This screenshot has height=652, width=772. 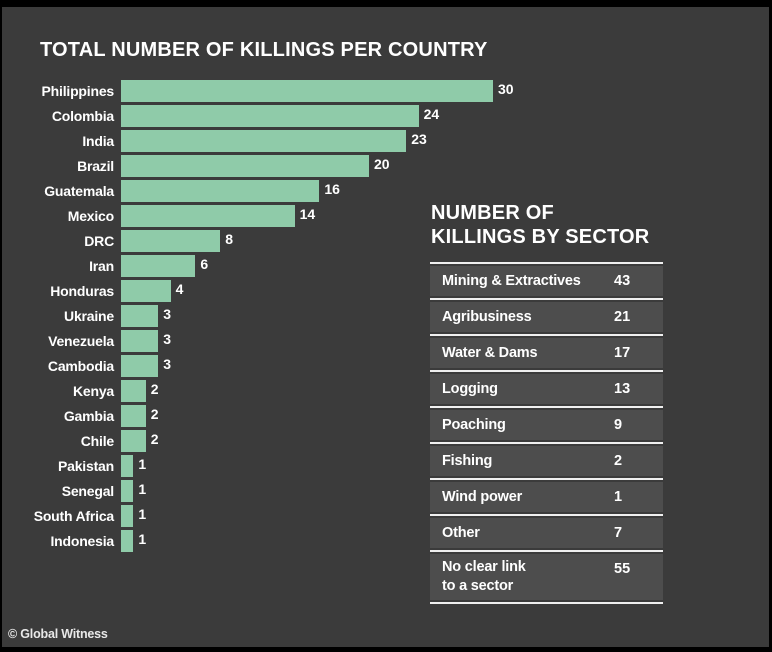 I want to click on bar-row: Indonesia 1, so click(x=262, y=542).